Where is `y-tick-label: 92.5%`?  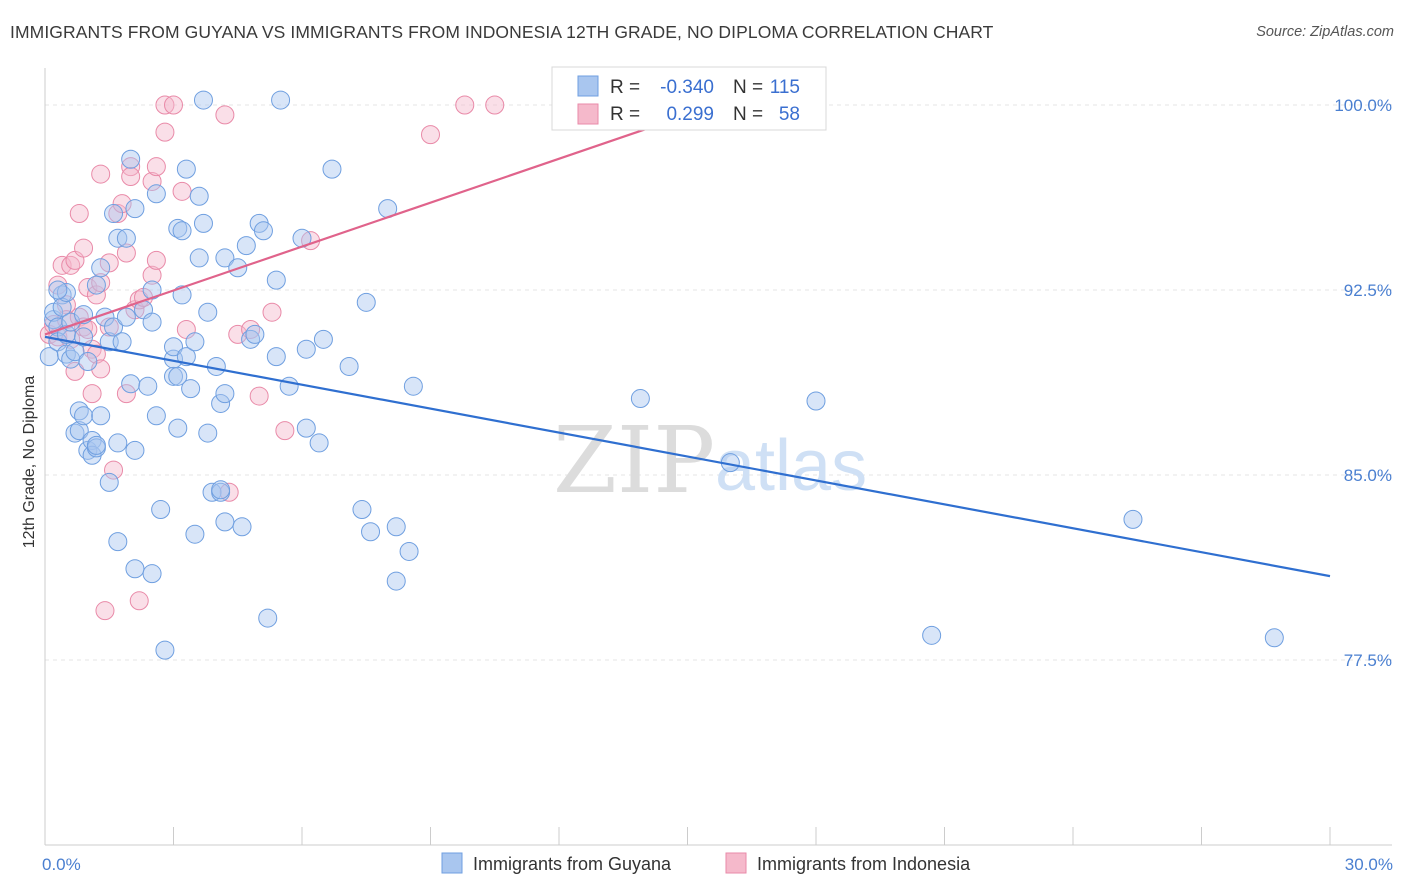
y-tick-label: 92.5% is located at coordinates (1368, 290).